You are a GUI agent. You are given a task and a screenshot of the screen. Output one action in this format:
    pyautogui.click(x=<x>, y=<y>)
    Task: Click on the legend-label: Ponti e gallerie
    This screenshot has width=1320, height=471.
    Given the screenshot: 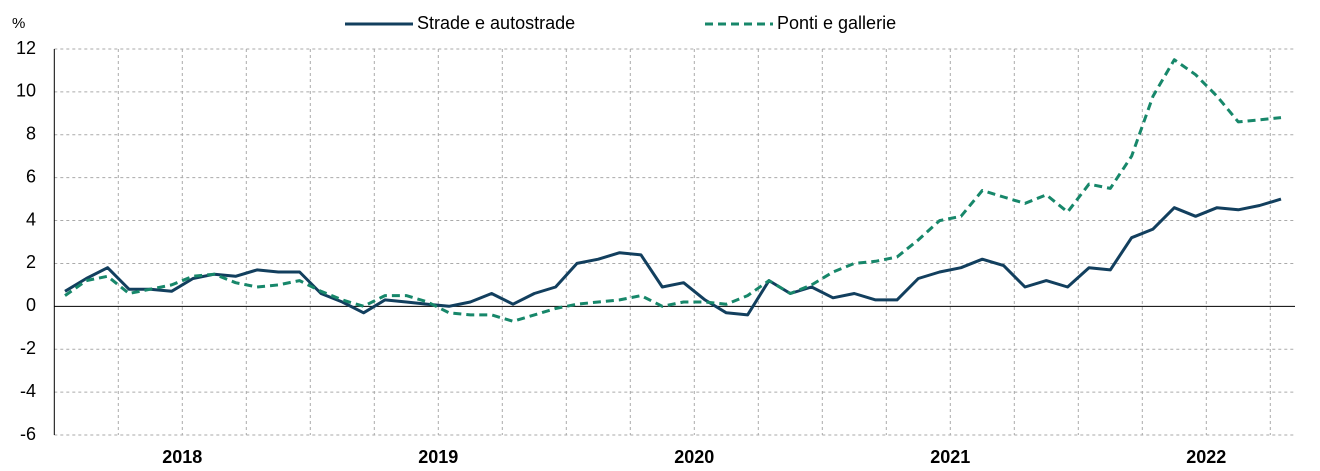 What is the action you would take?
    pyautogui.click(x=836, y=23)
    